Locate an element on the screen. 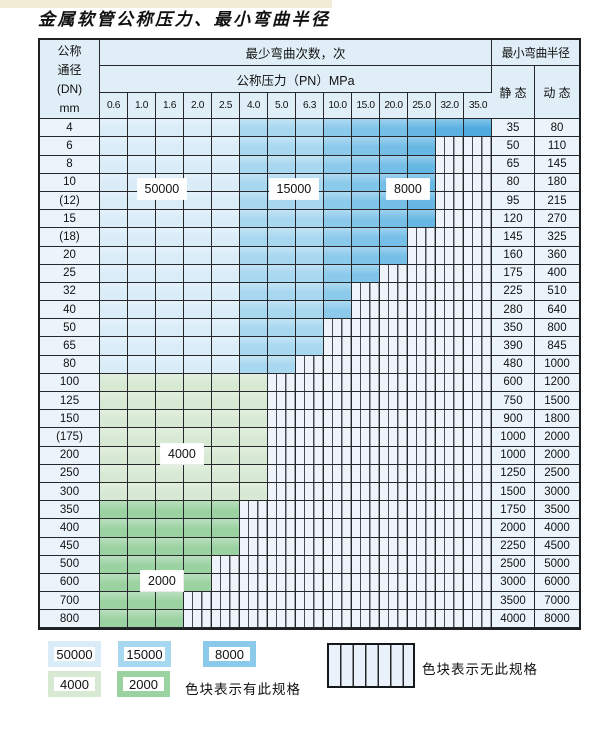  table-row: 65 390 845 is located at coordinates (309, 346).